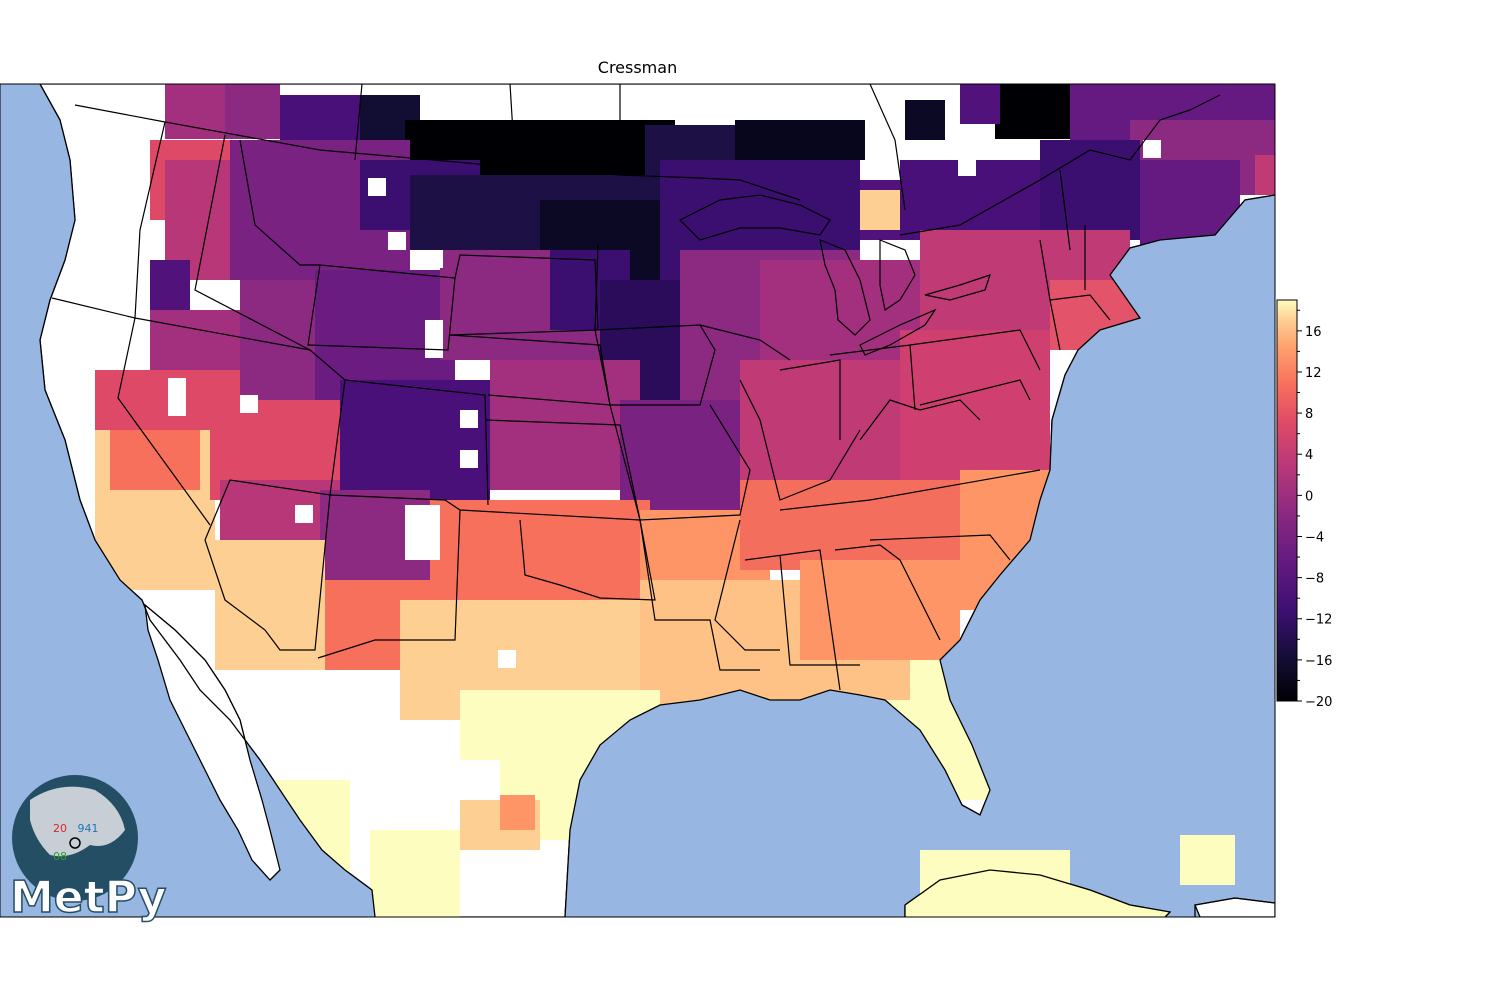 This screenshot has width=1500, height=1000. I want to click on great-lakes, so click(834, 275).